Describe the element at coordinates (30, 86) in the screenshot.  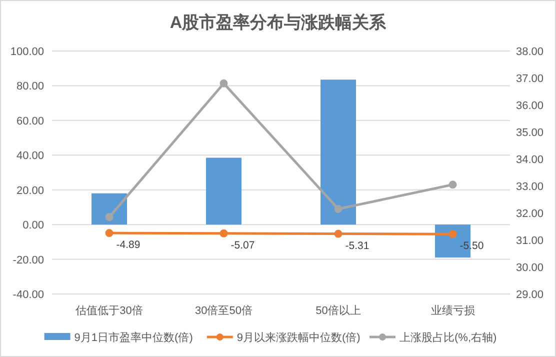
I see `y-tick-label: 80.00` at that location.